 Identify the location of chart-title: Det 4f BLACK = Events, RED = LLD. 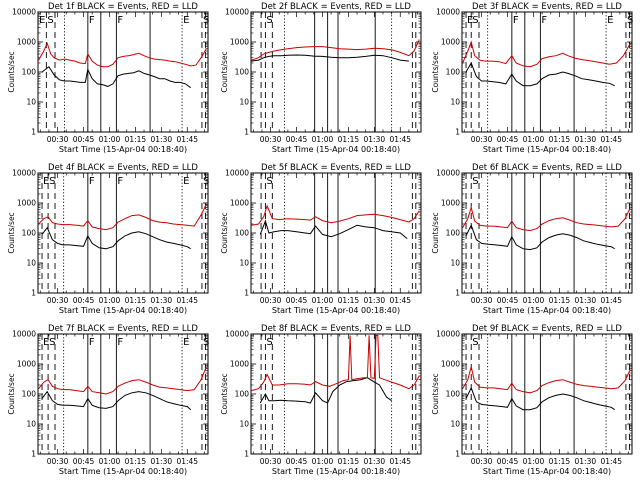
(123, 168).